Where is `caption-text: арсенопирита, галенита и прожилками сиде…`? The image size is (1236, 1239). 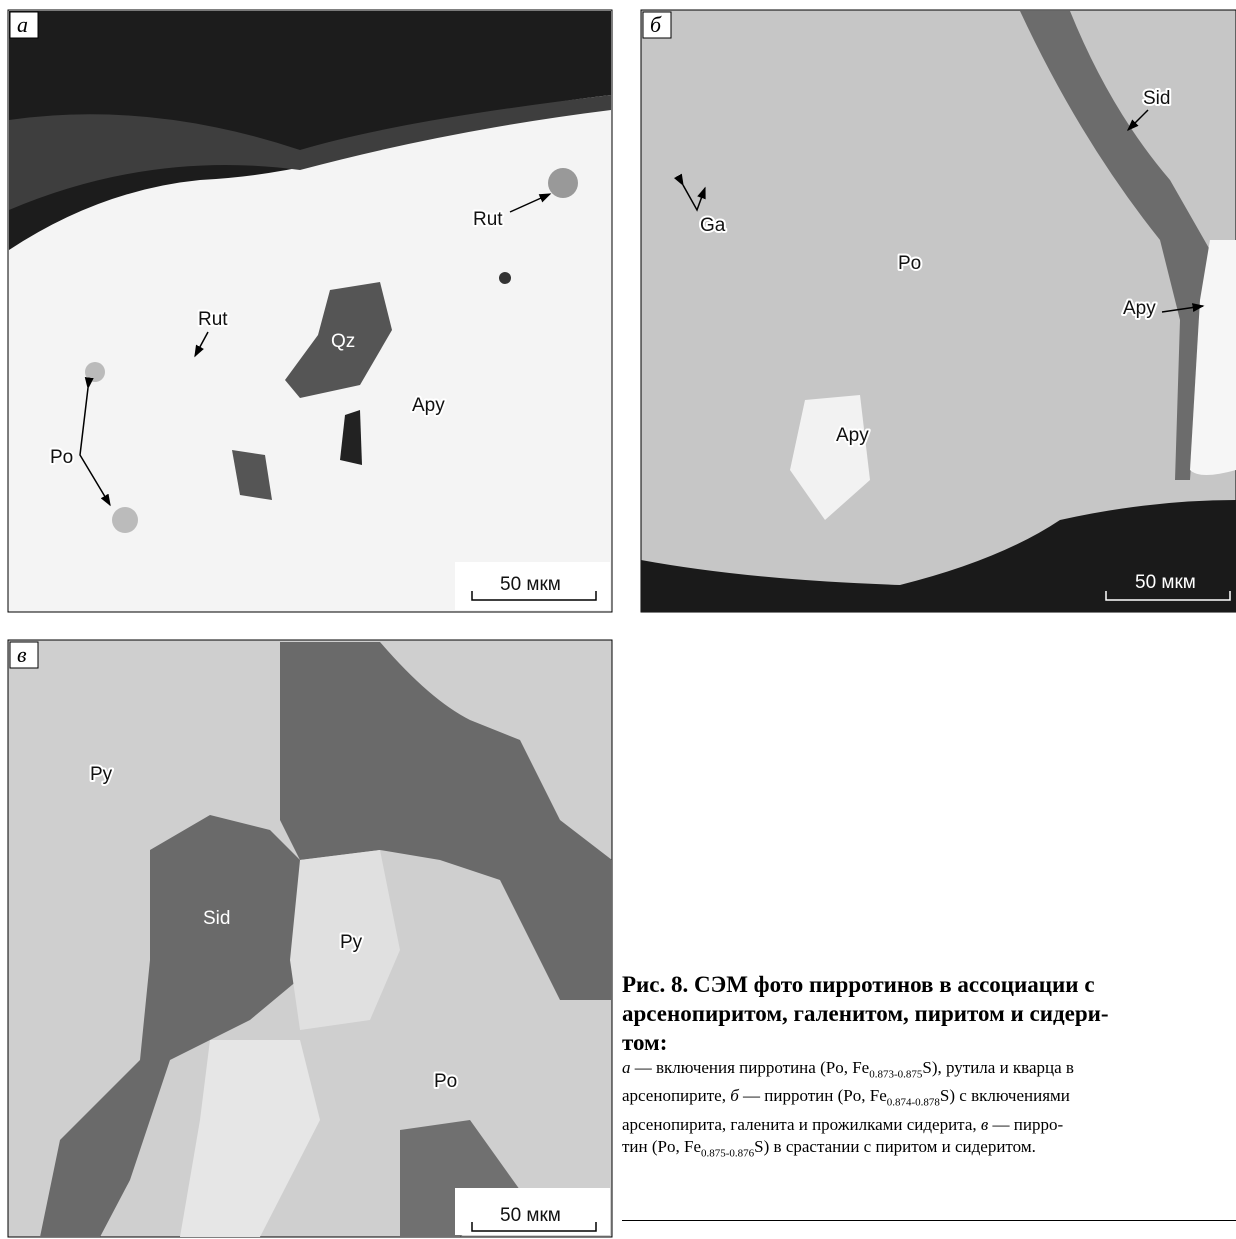 caption-text: арсенопирита, галенита и прожилками сиде… is located at coordinates (801, 1124).